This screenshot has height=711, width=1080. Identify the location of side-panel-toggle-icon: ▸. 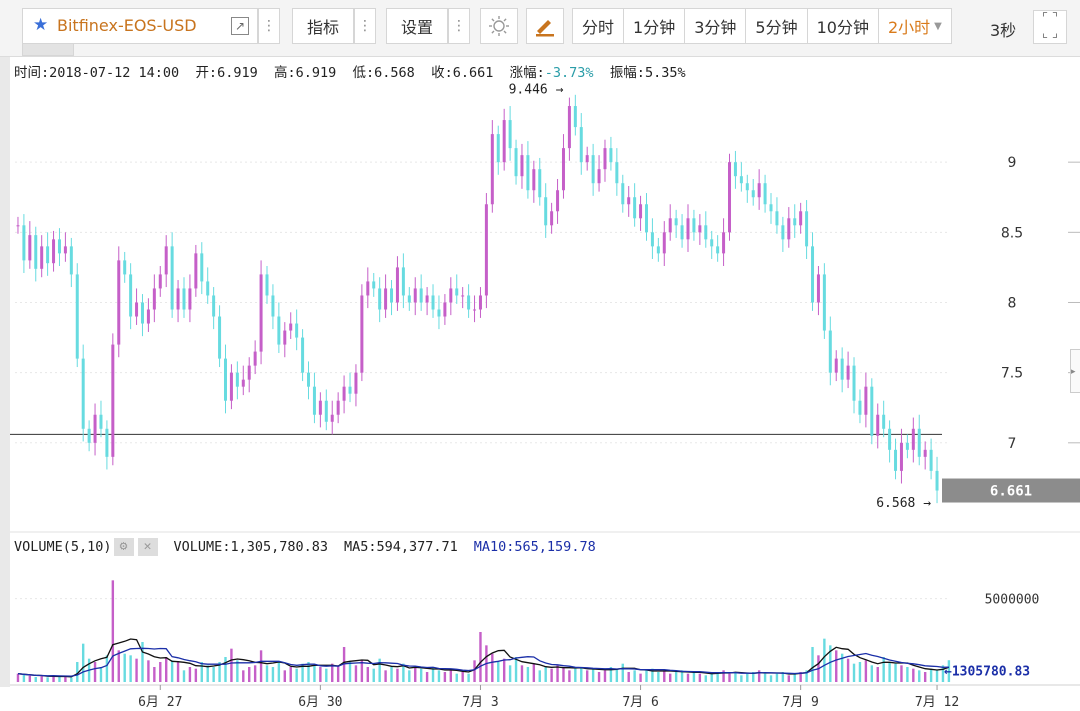
(1075, 371).